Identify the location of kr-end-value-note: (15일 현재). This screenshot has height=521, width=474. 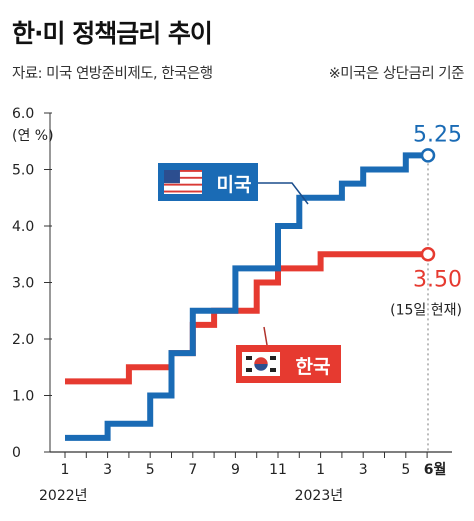
(426, 310).